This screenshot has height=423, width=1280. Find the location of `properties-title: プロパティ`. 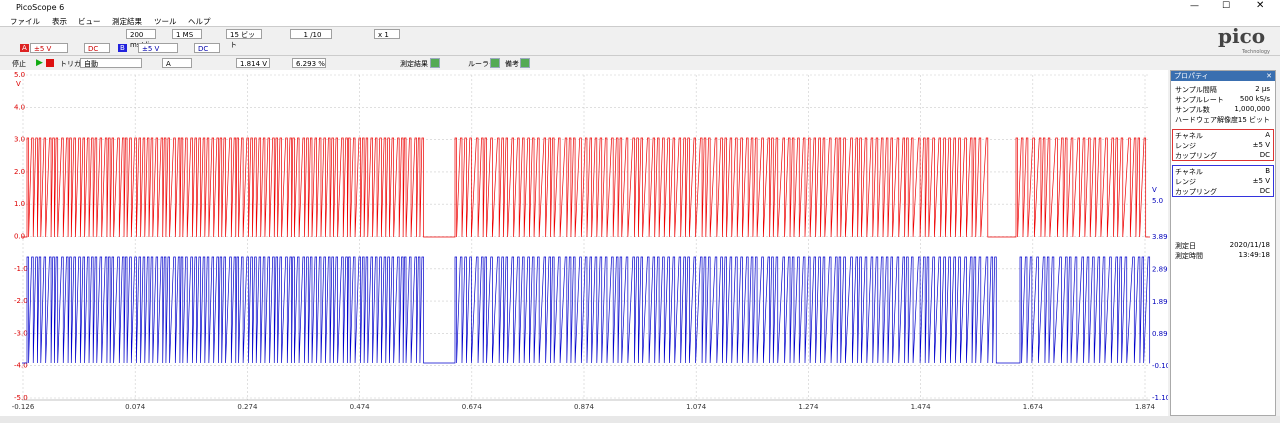

properties-title: プロパティ is located at coordinates (1191, 76).